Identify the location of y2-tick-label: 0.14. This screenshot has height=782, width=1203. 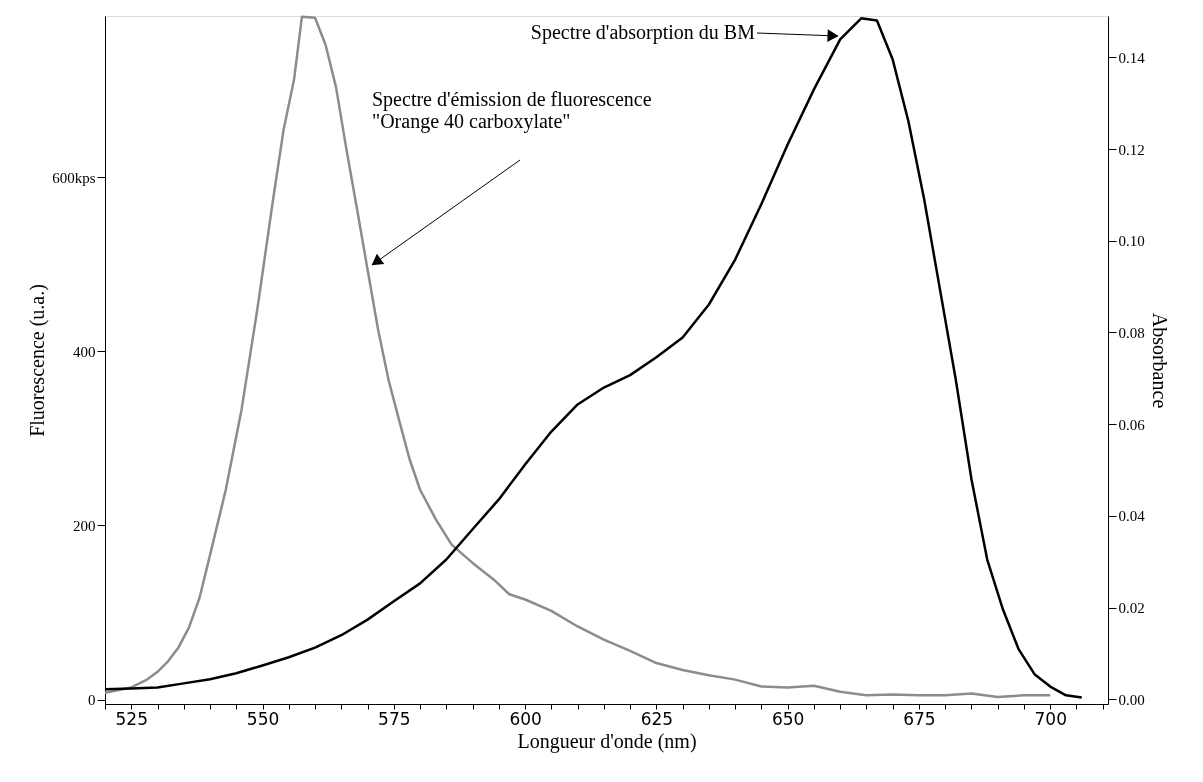
(1132, 57).